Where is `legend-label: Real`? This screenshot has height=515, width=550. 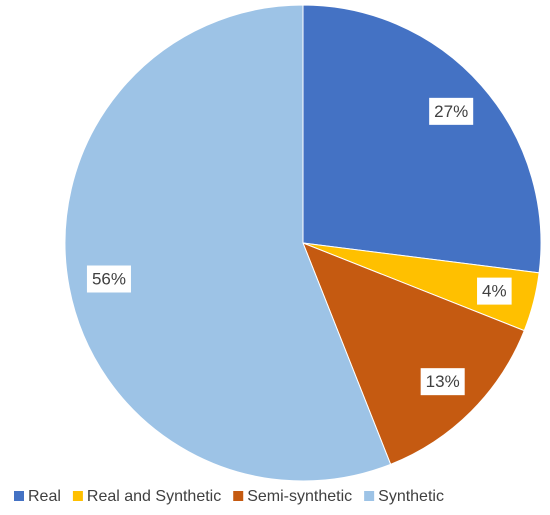 legend-label: Real is located at coordinates (44, 496).